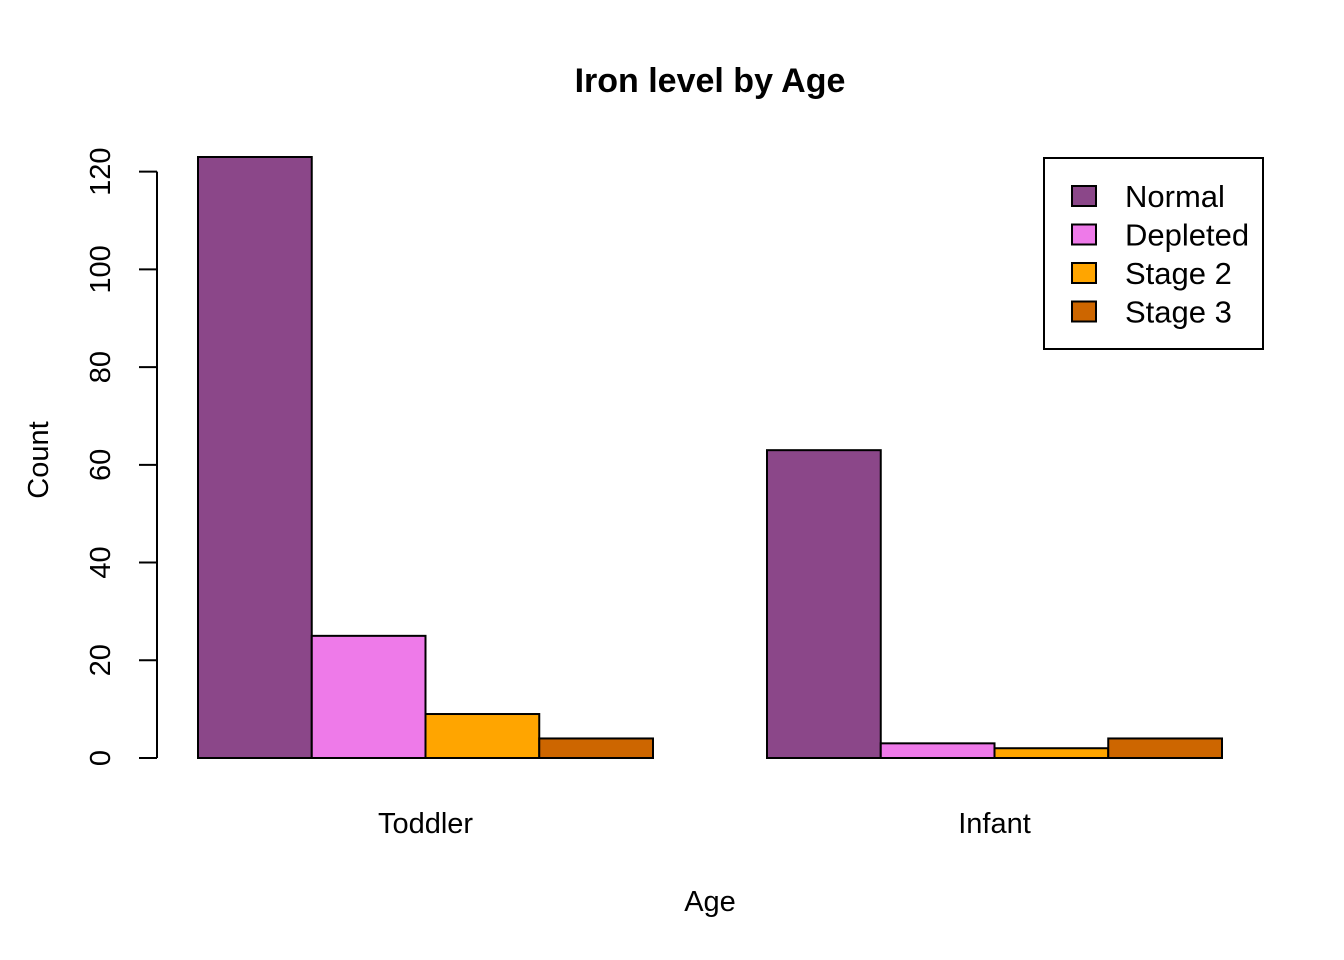 Image resolution: width=1344 pixels, height=960 pixels. What do you see at coordinates (704, 824) in the screenshot?
I see `category-labels: Toddler Infant` at bounding box center [704, 824].